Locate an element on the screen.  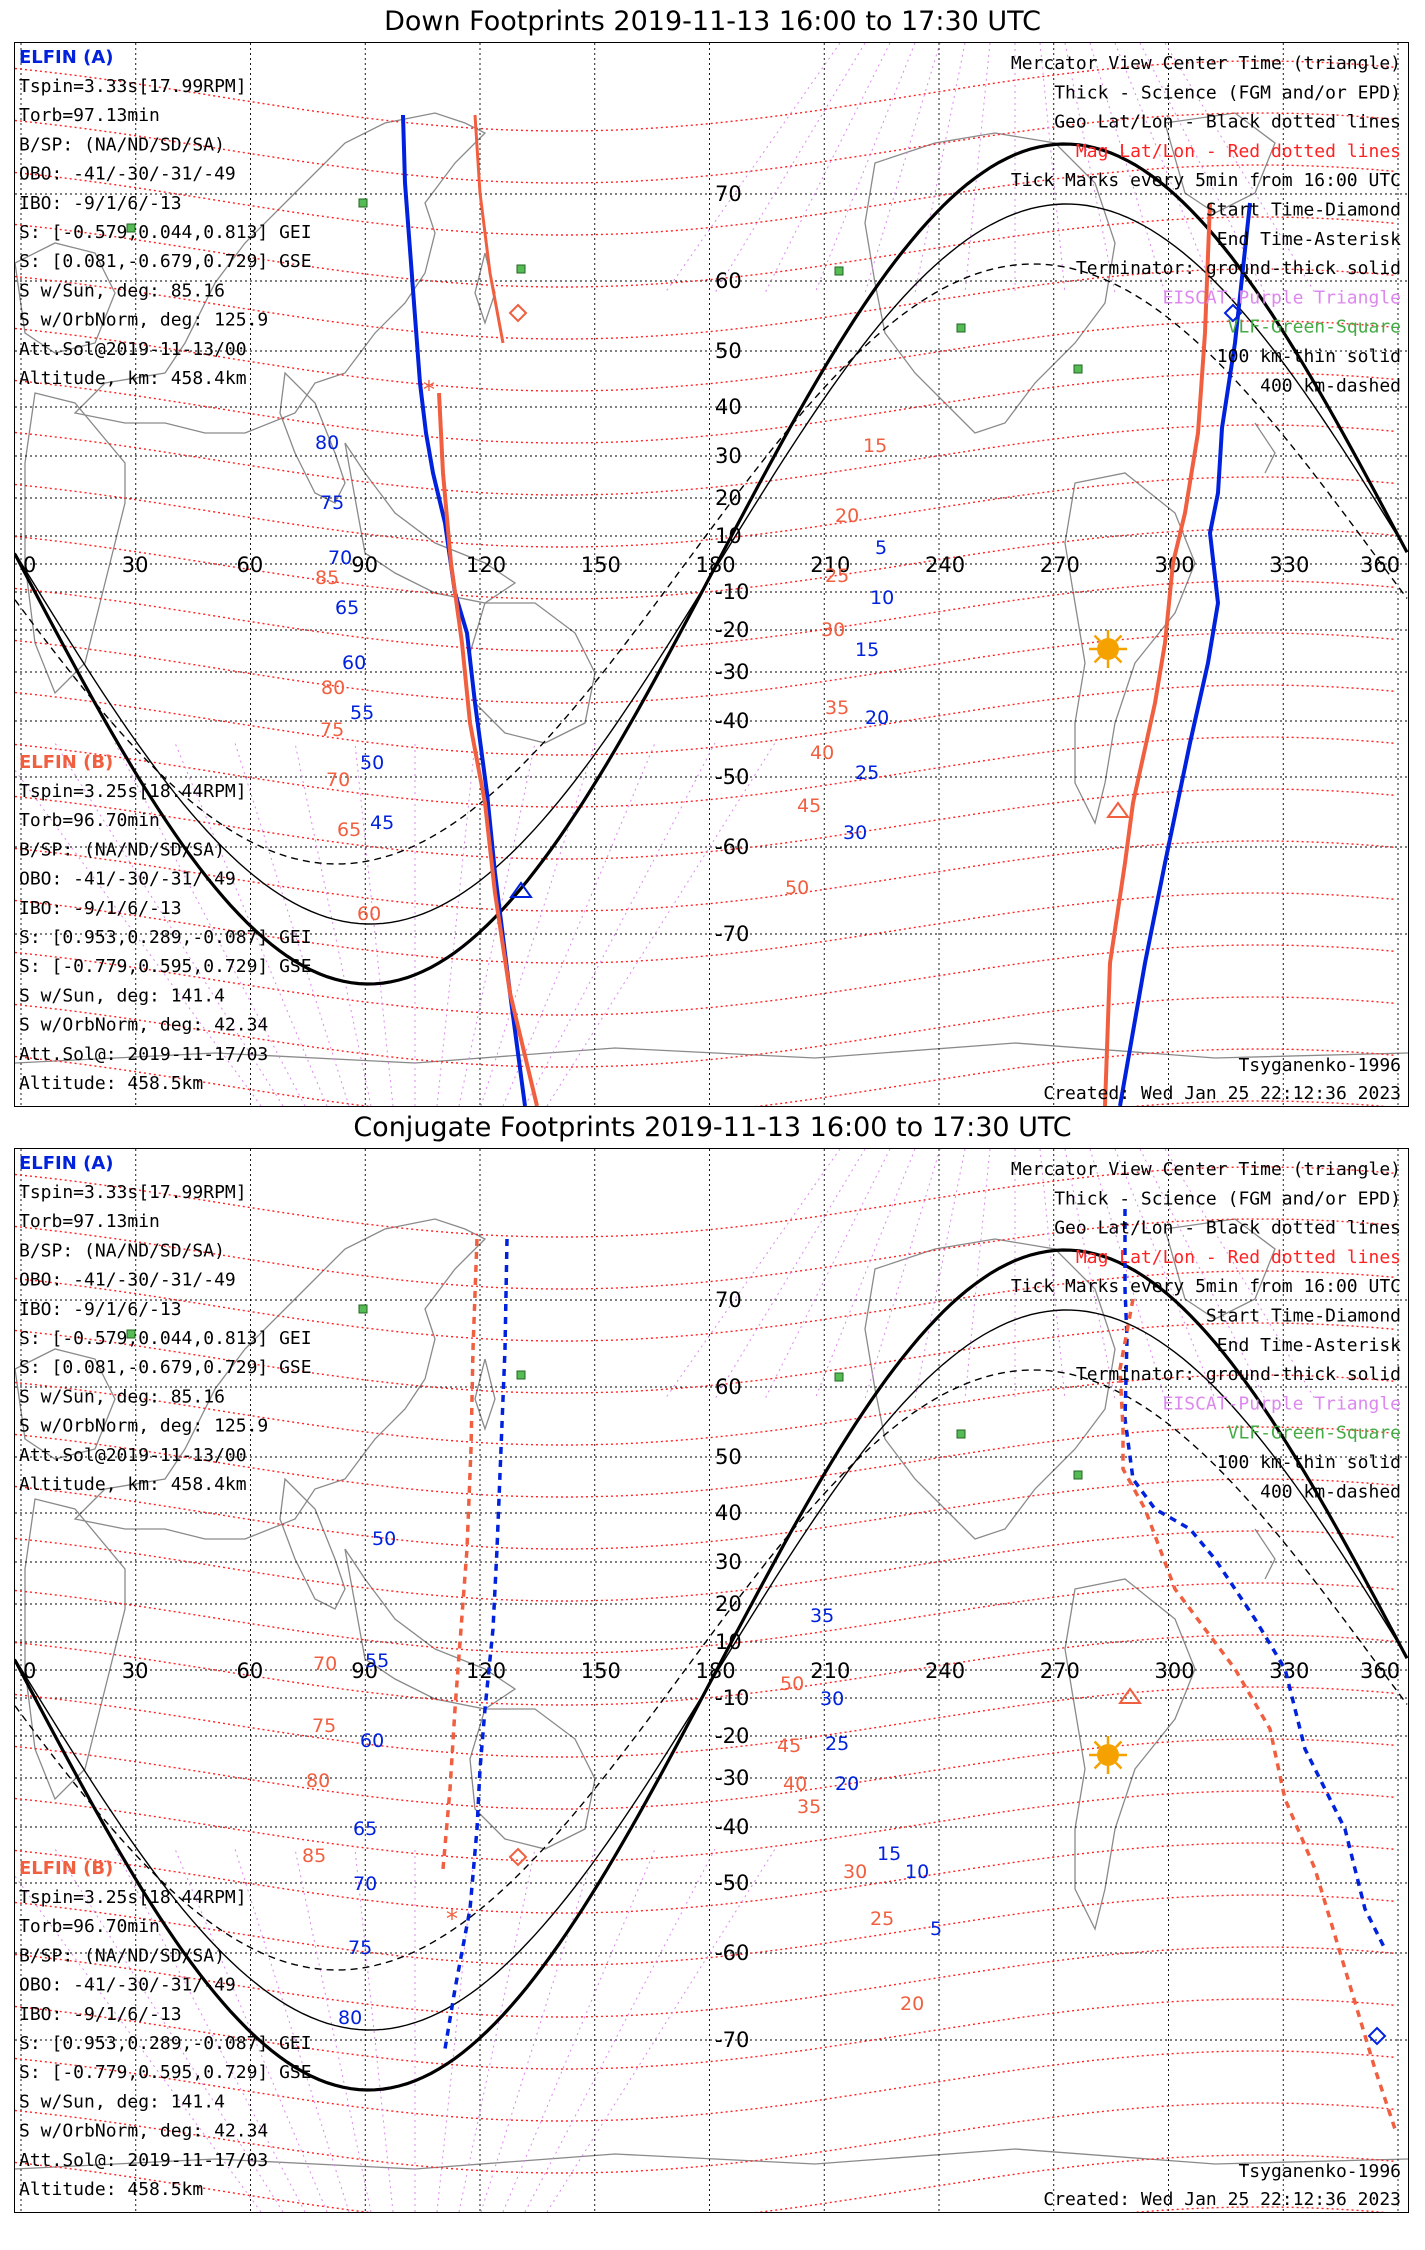
tick-label: 75 is located at coordinates (324, 1726).